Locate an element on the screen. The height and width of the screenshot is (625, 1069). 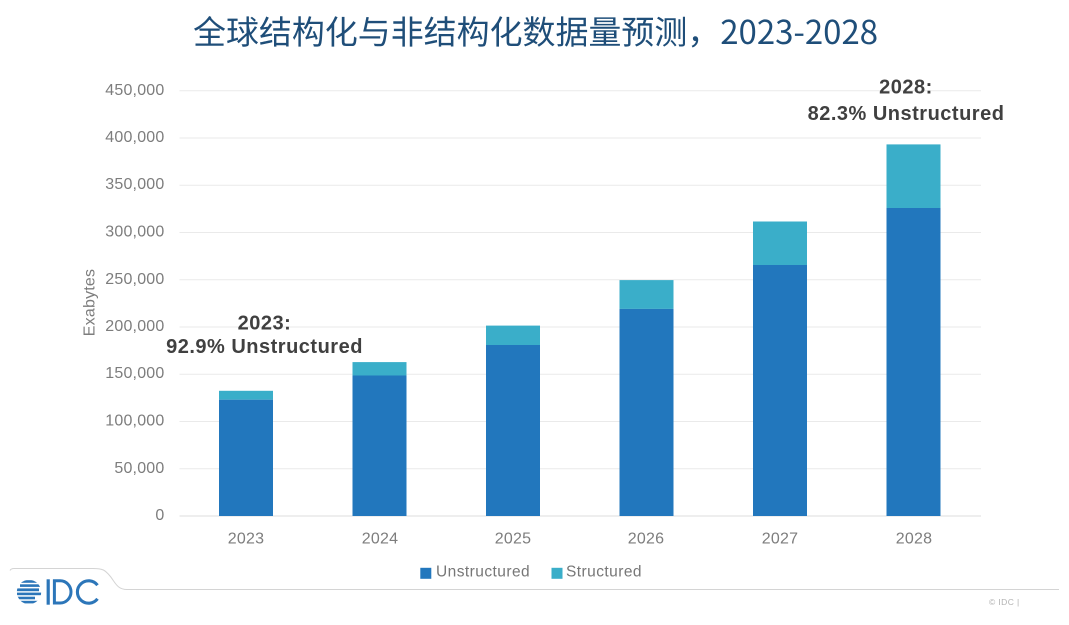
svg-text: 400,000 is located at coordinates (134, 137).